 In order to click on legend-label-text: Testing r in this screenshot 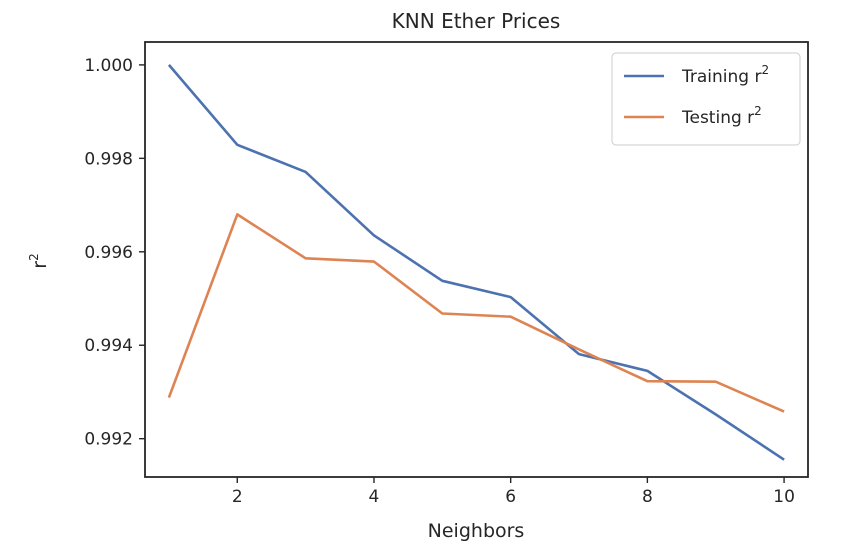, I will do `click(717, 118)`.